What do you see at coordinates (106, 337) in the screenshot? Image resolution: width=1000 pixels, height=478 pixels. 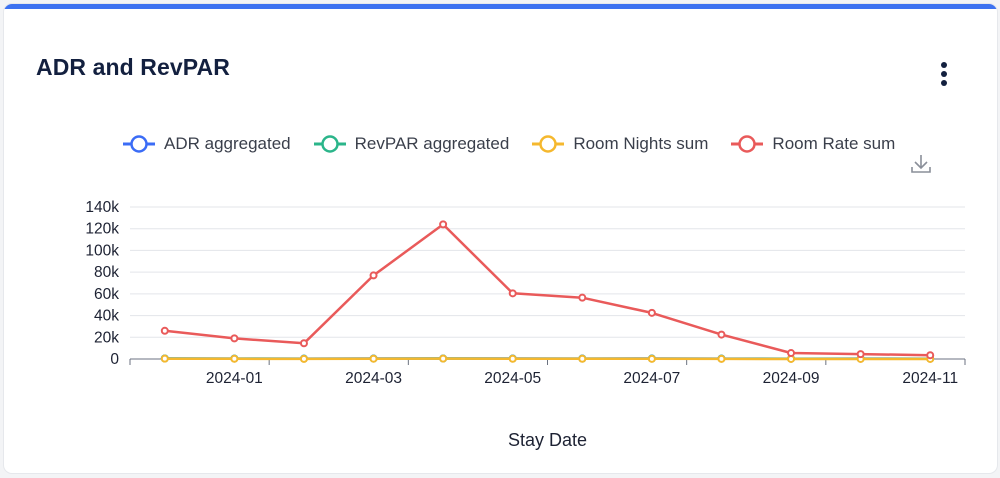 I see `y-tick-label: 20k` at bounding box center [106, 337].